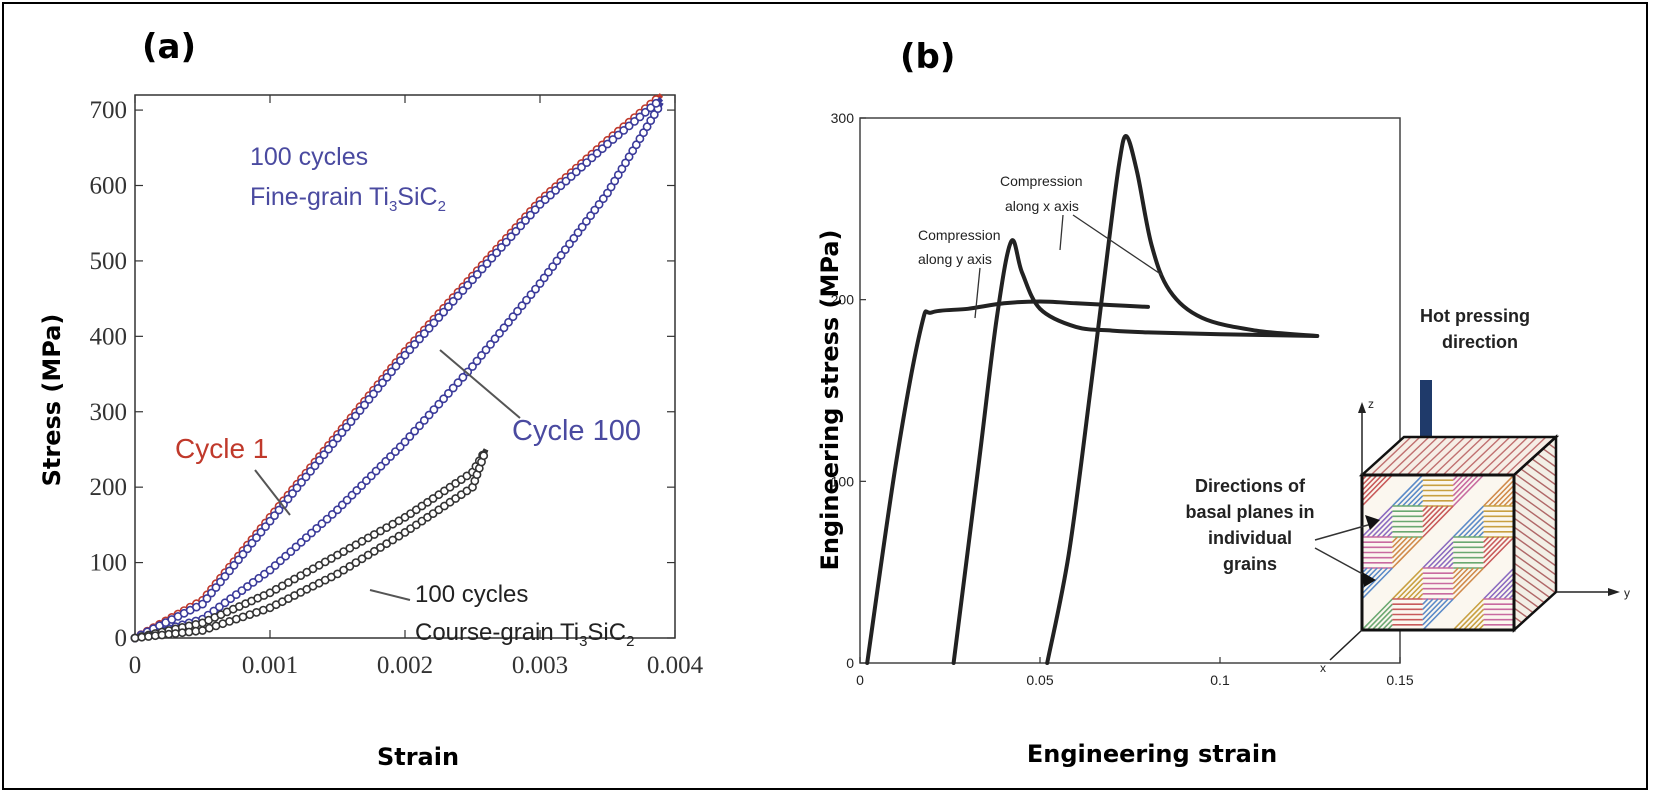 Image resolution: width=1654 pixels, height=794 pixels. Describe the element at coordinates (135, 665) in the screenshot. I see `panel-a-x-tick-label: 0` at that location.